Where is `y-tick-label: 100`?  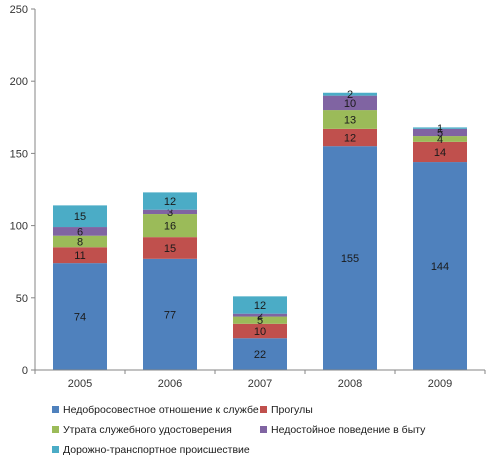 y-tick-label: 100 is located at coordinates (19, 227).